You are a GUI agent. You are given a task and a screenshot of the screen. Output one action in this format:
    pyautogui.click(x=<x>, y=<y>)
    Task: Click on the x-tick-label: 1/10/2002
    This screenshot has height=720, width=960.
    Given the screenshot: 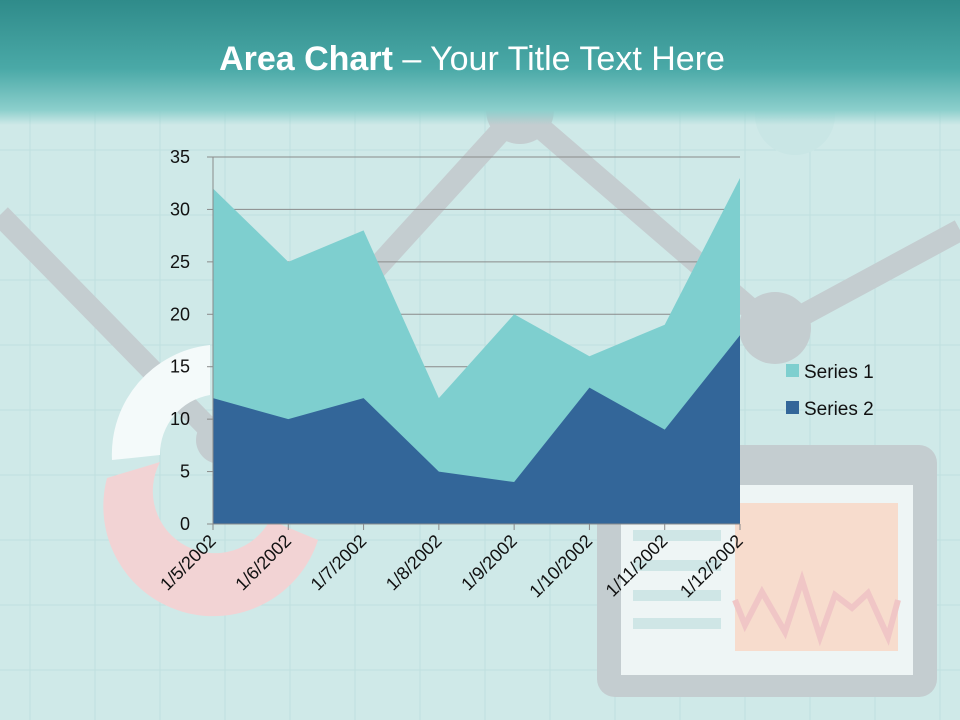 What is the action you would take?
    pyautogui.click(x=560, y=566)
    